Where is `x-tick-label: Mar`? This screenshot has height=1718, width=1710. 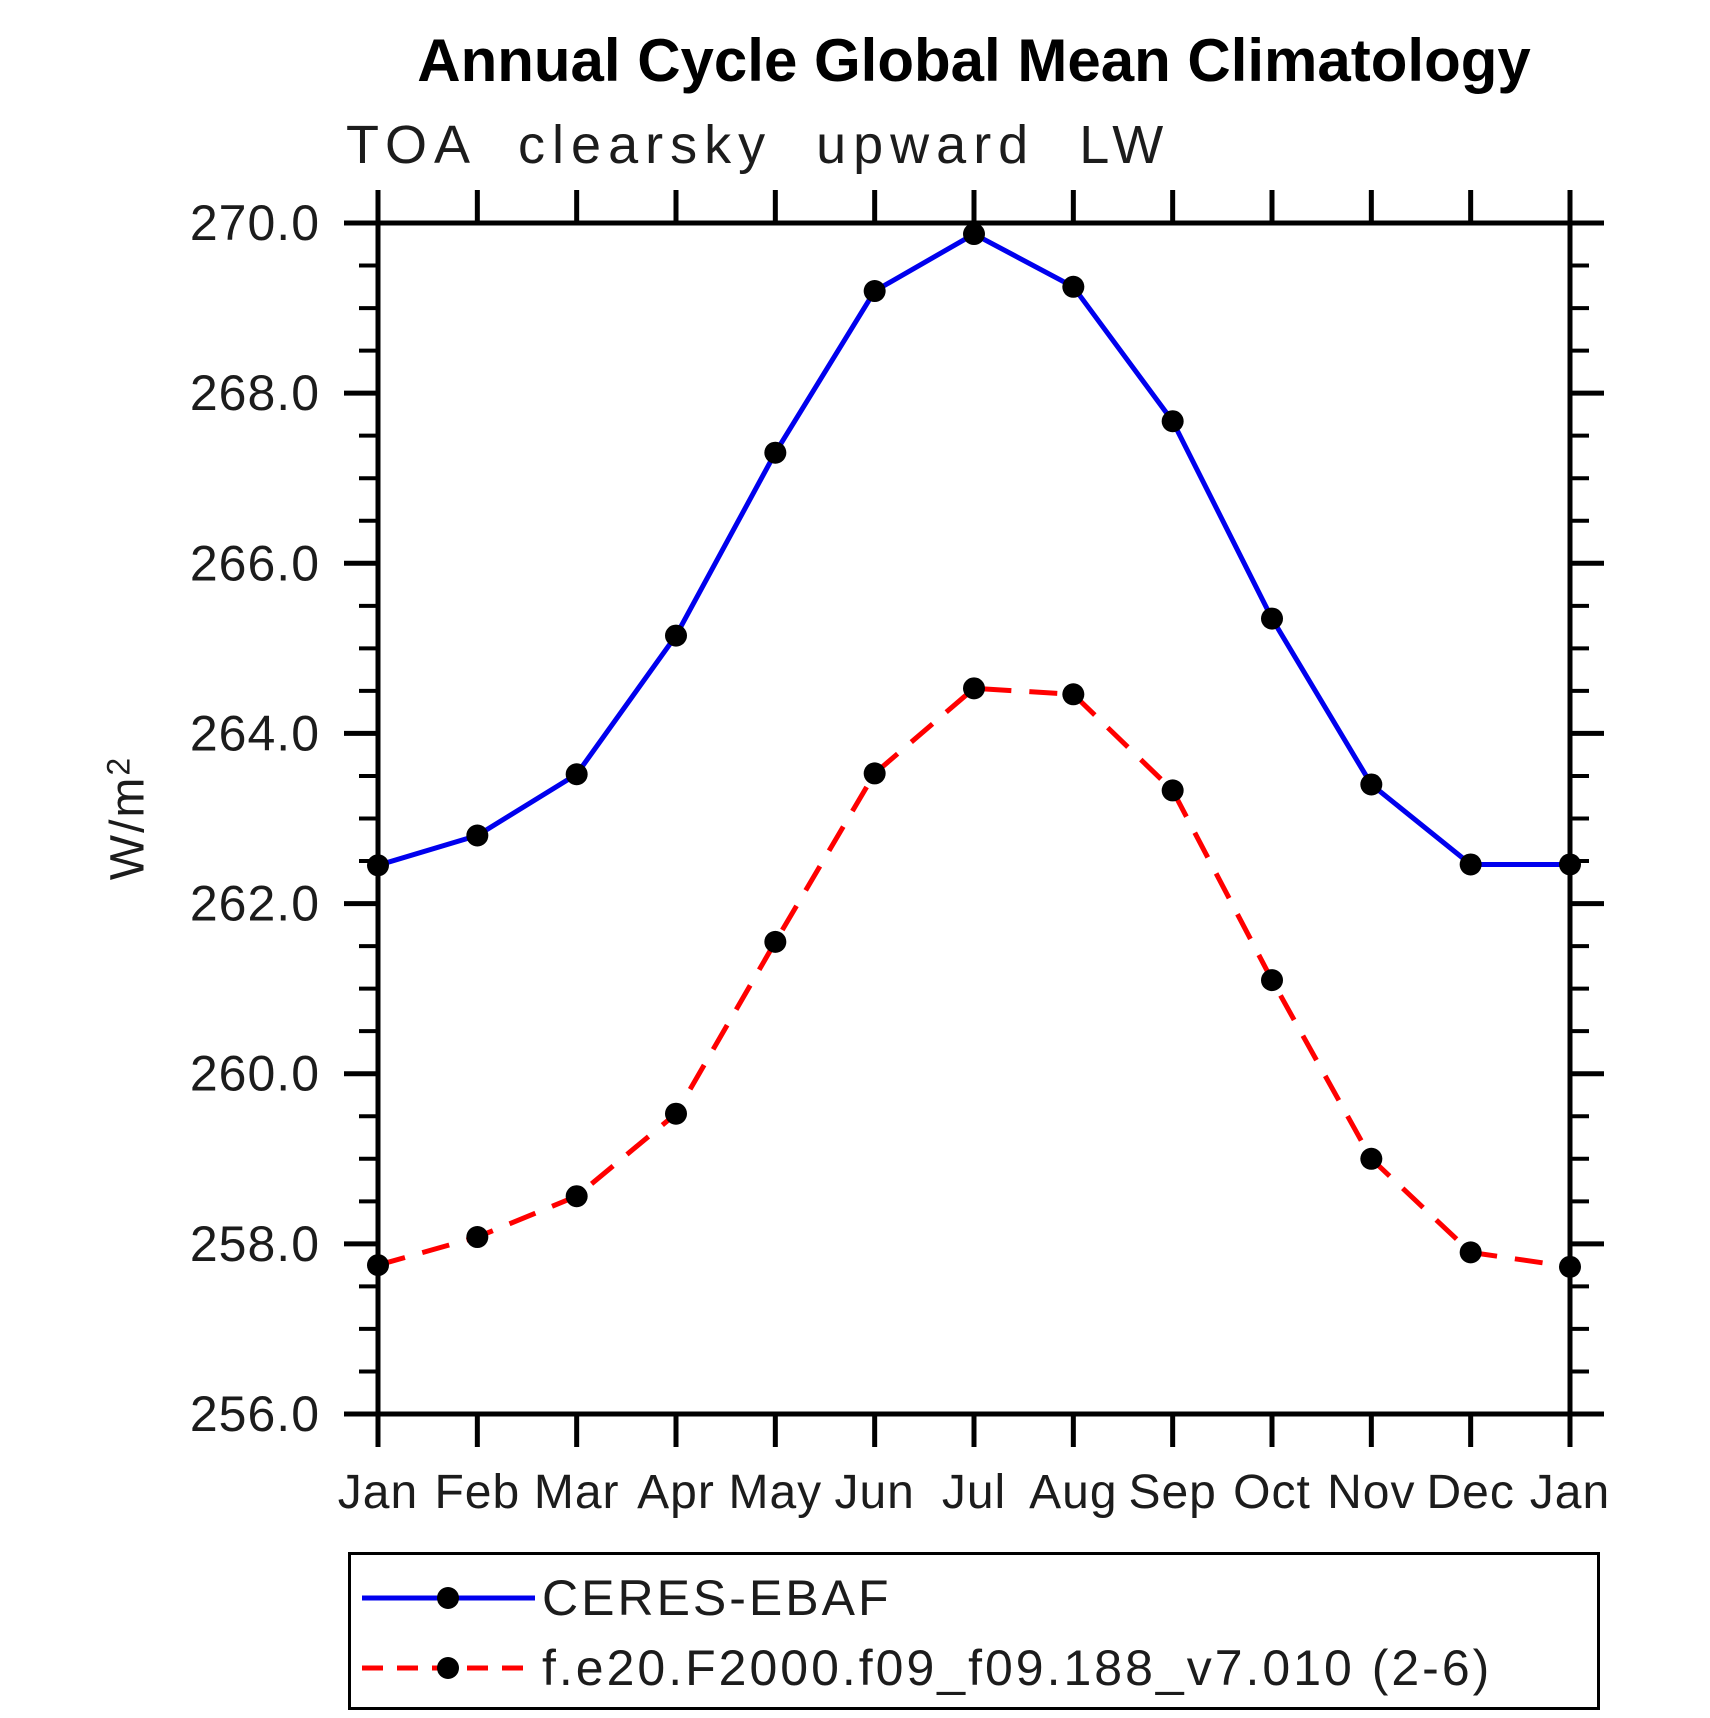 x-tick-label: Mar is located at coordinates (577, 1492).